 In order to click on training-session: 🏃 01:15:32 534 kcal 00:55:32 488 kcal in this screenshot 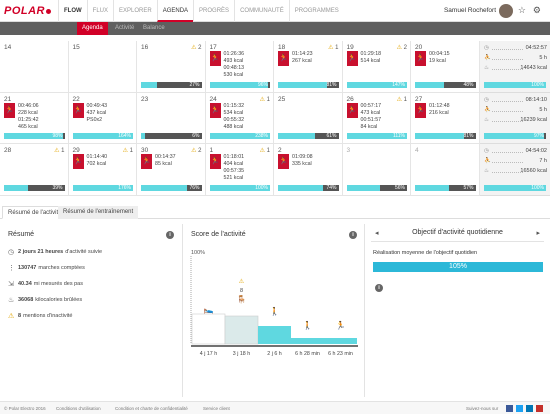, I will do `click(227, 116)`.